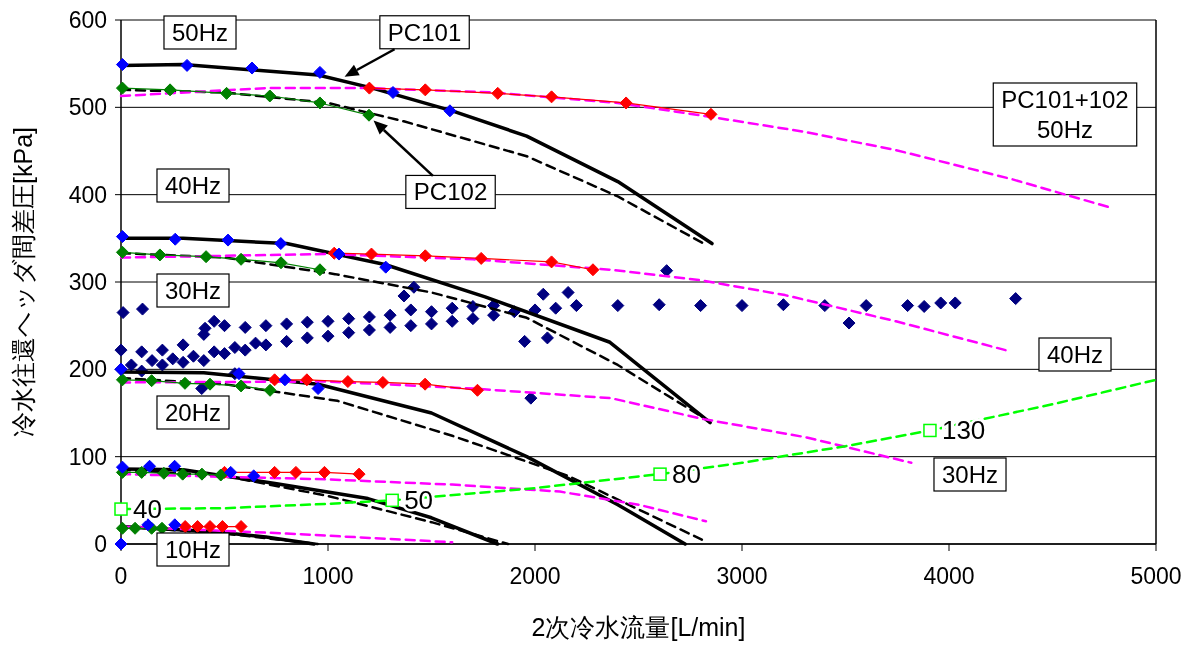 The image size is (1199, 646). Describe the element at coordinates (87, 107) in the screenshot. I see `y-tick-label: 500` at that location.